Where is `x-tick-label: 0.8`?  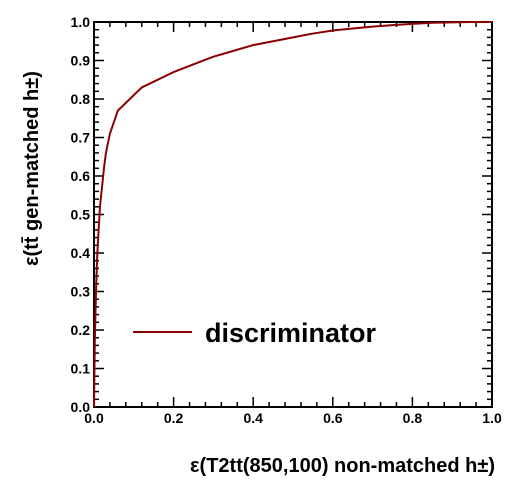
x-tick-label: 0.8 is located at coordinates (413, 418).